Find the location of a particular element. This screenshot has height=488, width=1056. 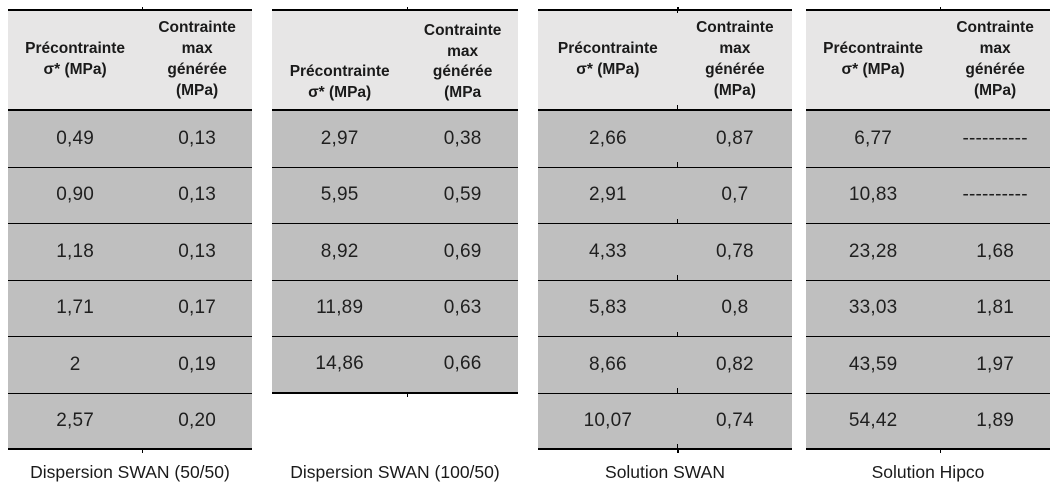

precontrainte-value: 2,97 is located at coordinates (340, 140).